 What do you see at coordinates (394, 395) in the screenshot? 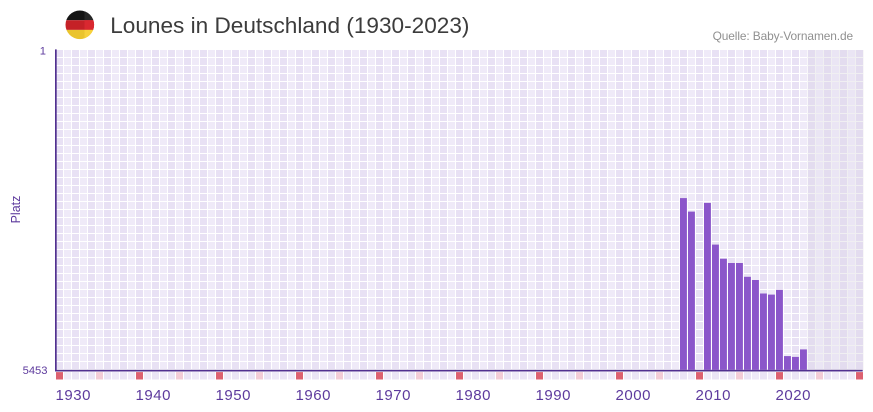
I see `svg-text: 1970` at bounding box center [394, 395].